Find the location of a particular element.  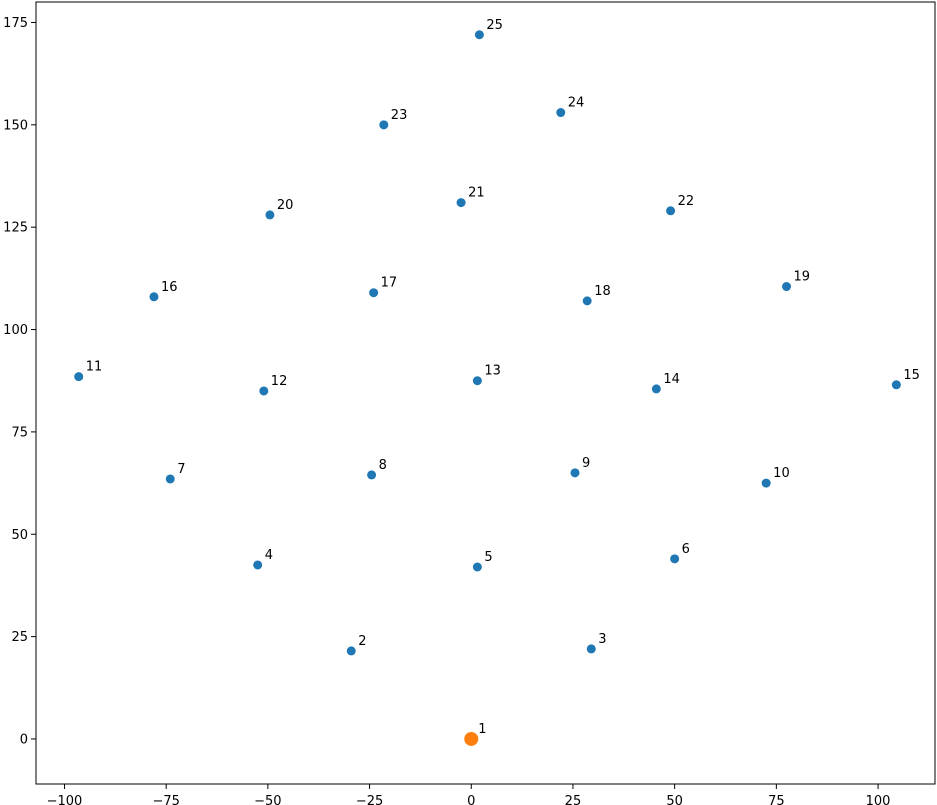

data-point-label: 18 is located at coordinates (602, 291).